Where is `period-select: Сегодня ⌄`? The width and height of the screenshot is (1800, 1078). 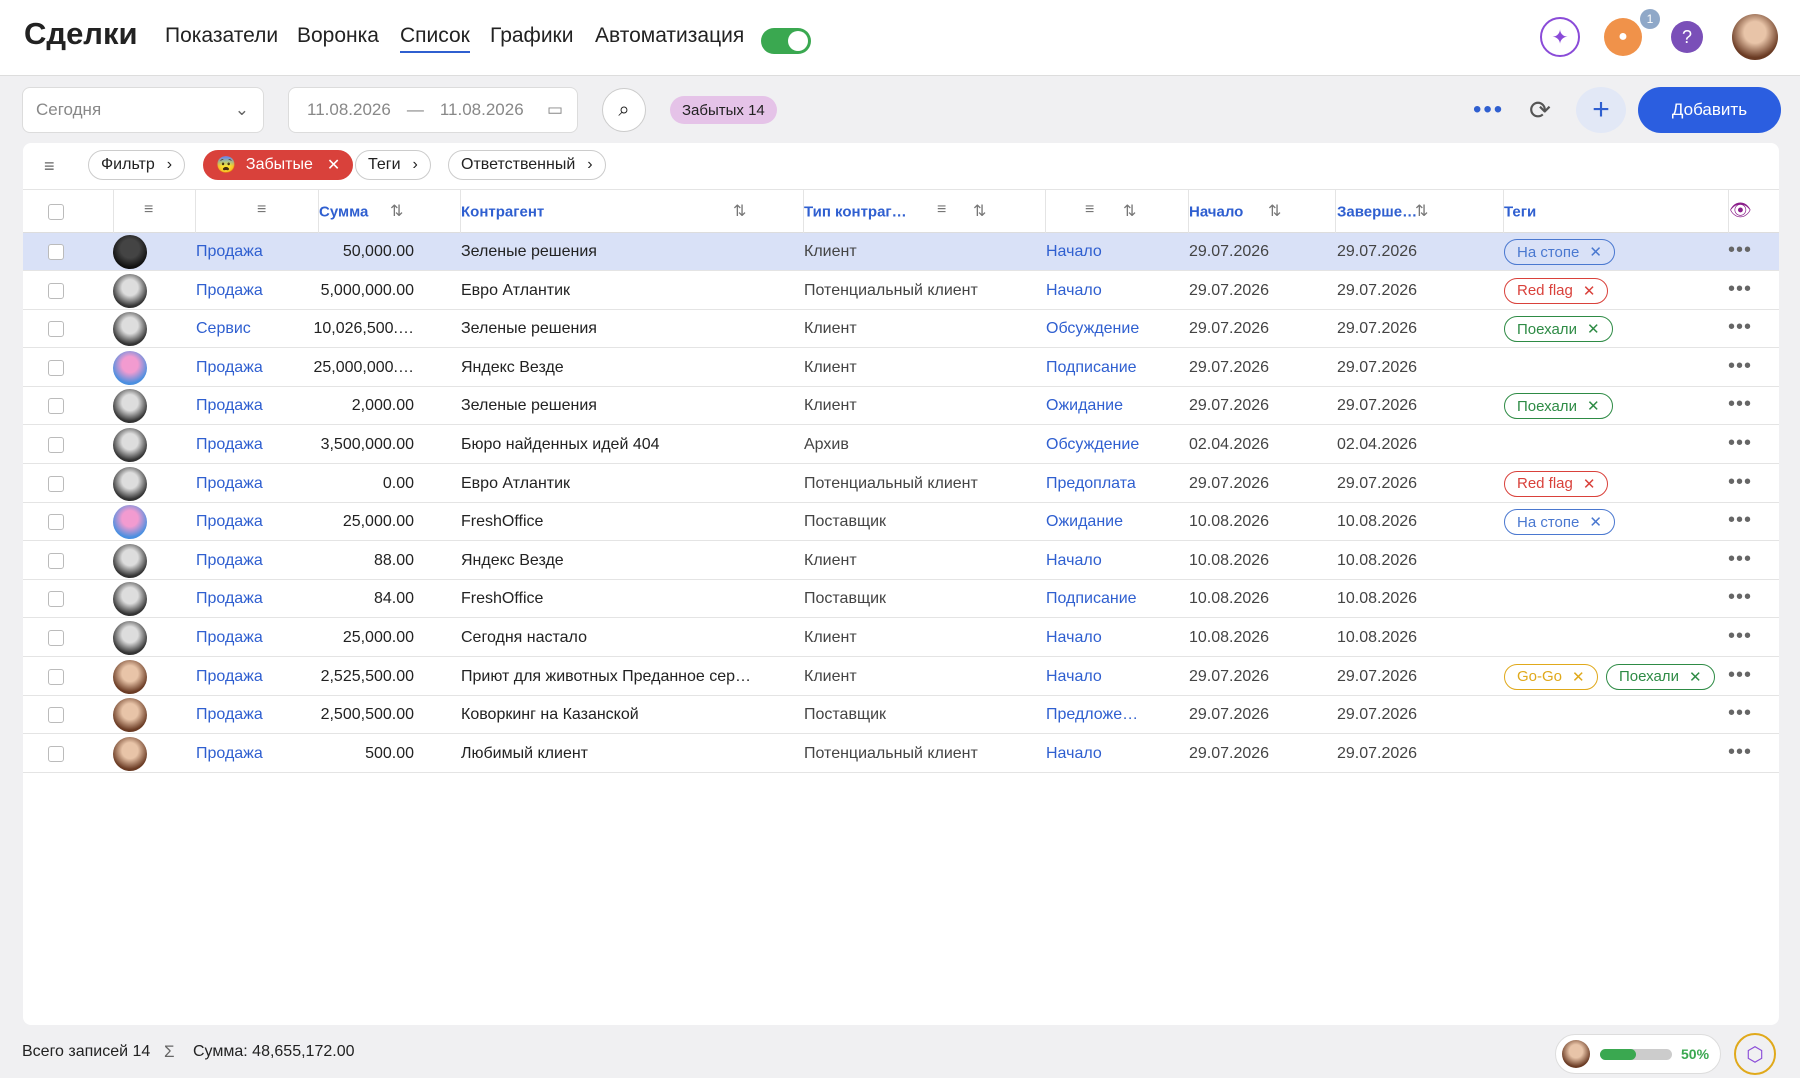 period-select: Сегодня ⌄ is located at coordinates (143, 110).